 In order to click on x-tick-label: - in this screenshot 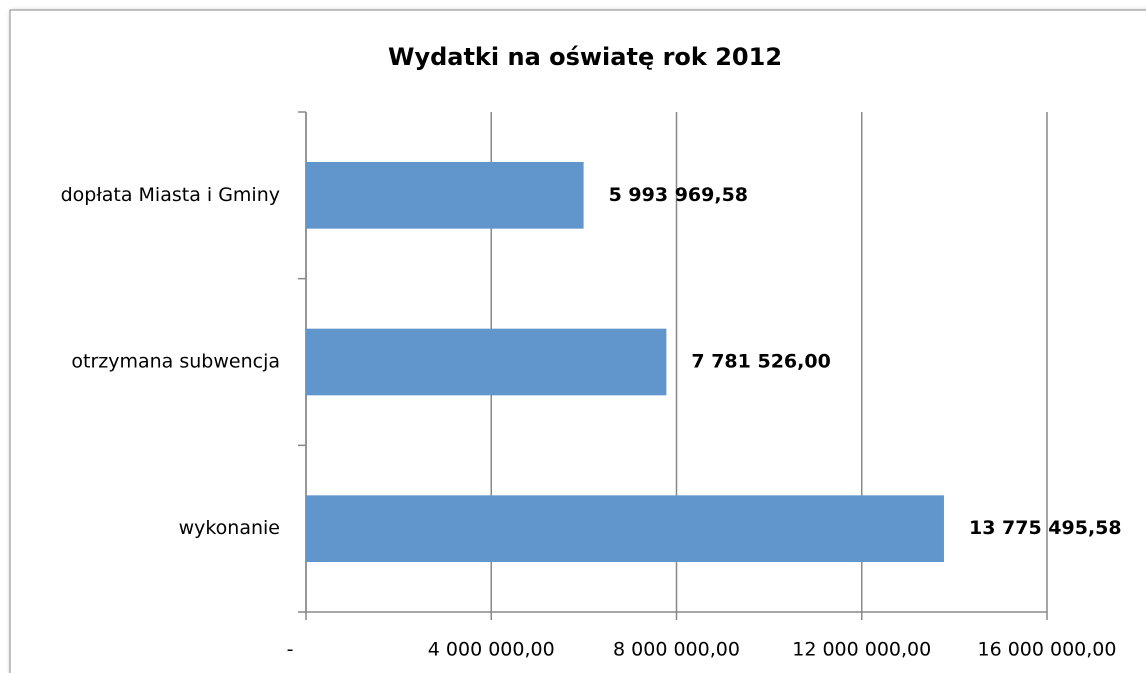, I will do `click(290, 650)`.